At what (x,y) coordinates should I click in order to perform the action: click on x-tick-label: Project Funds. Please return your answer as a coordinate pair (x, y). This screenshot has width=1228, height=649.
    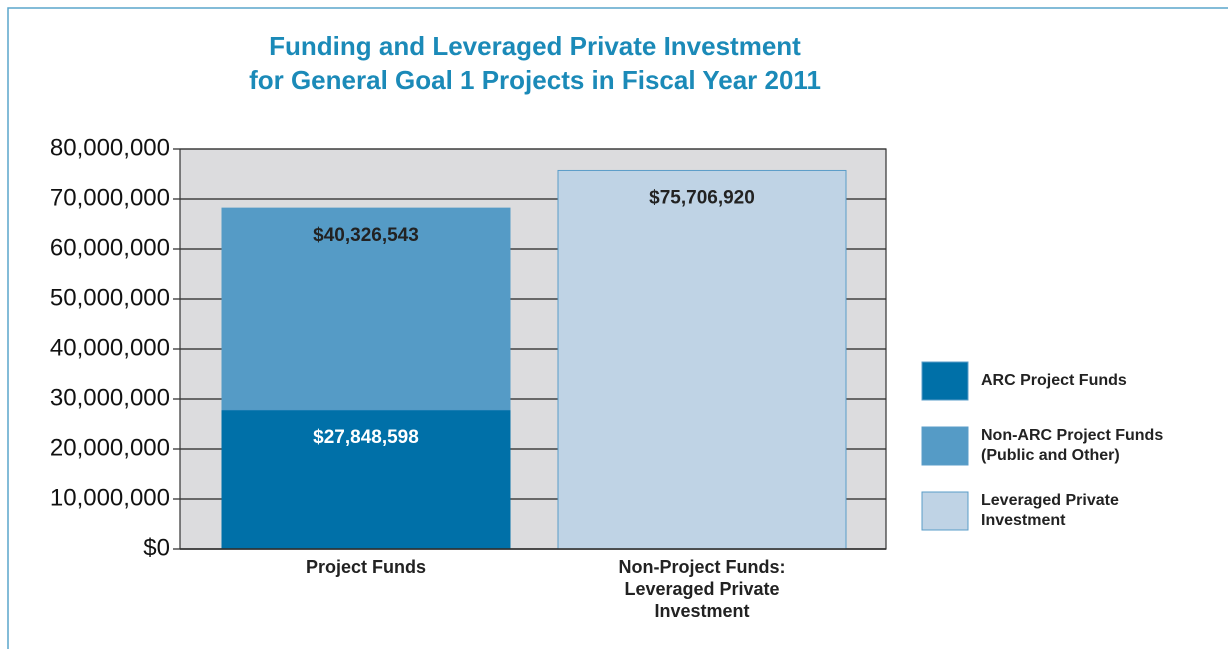
    Looking at the image, I should click on (365, 567).